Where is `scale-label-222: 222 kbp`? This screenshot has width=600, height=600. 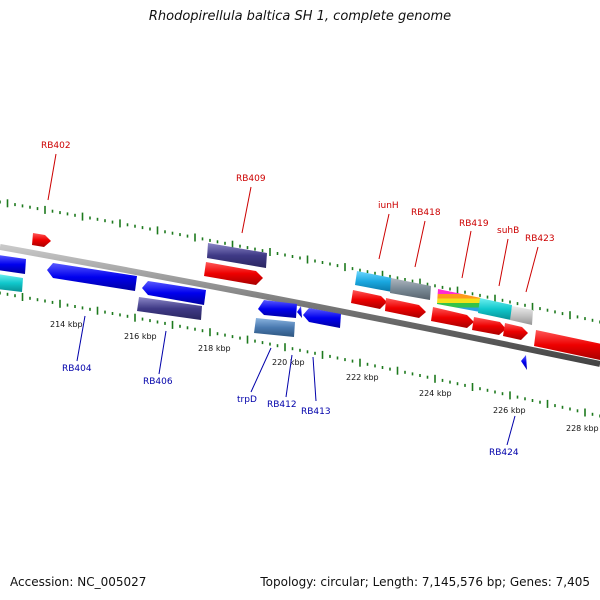
scale-label-222: 222 kbp is located at coordinates (362, 377).